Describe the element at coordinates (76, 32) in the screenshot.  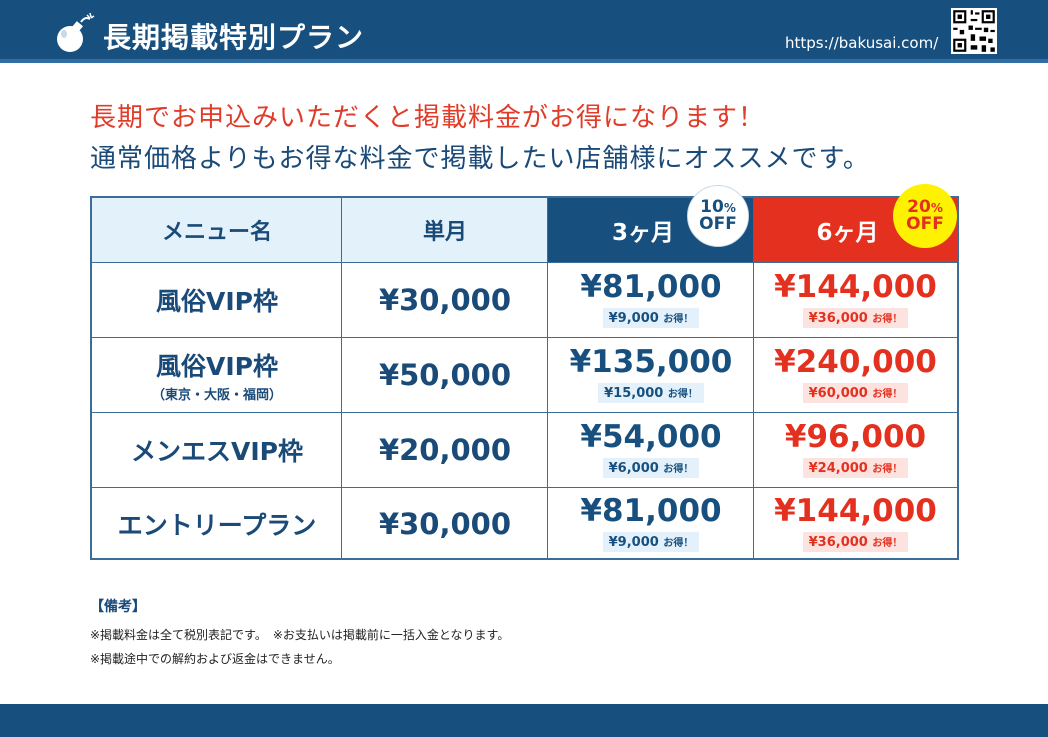
I see `bomb-icon` at that location.